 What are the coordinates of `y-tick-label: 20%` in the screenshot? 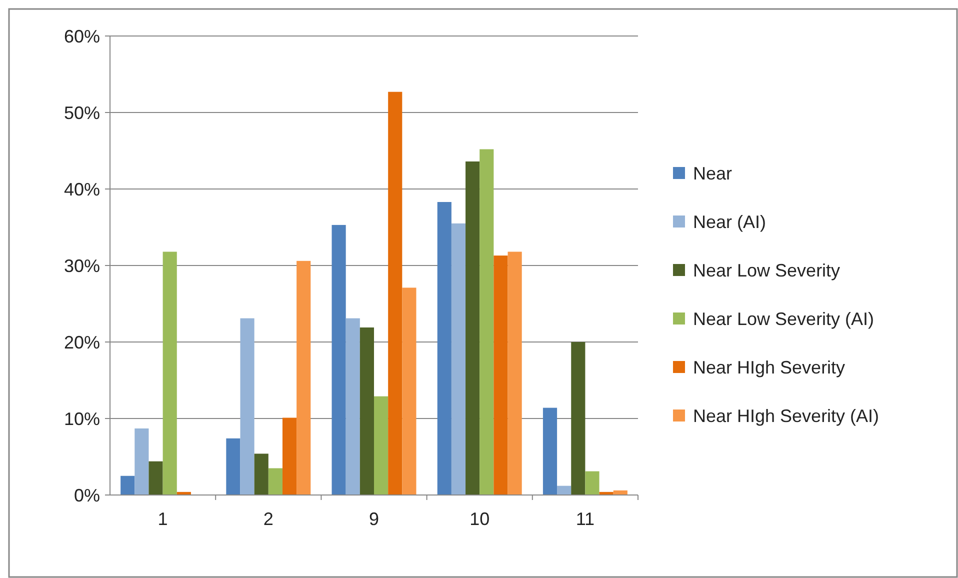 It's located at (82, 342).